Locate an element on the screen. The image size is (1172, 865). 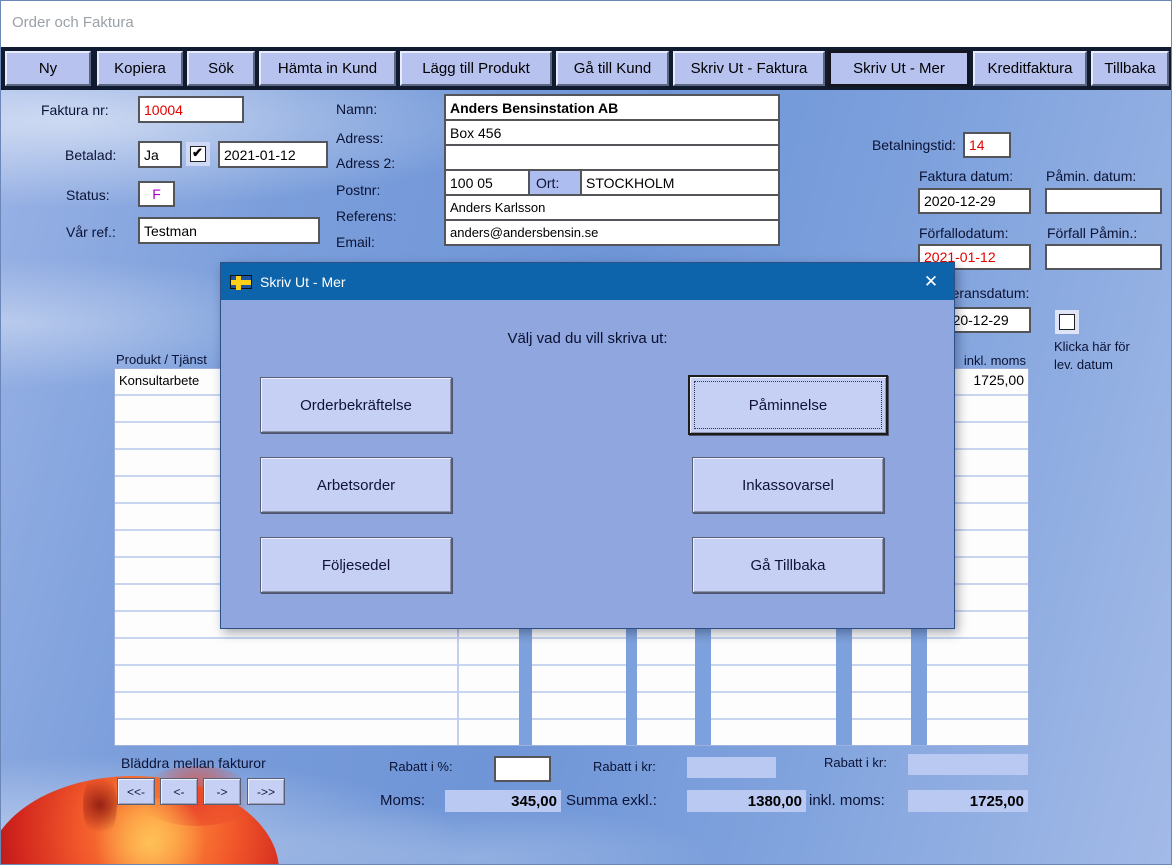
rabatt-kr1-label: Rabatt i kr: is located at coordinates (624, 766).